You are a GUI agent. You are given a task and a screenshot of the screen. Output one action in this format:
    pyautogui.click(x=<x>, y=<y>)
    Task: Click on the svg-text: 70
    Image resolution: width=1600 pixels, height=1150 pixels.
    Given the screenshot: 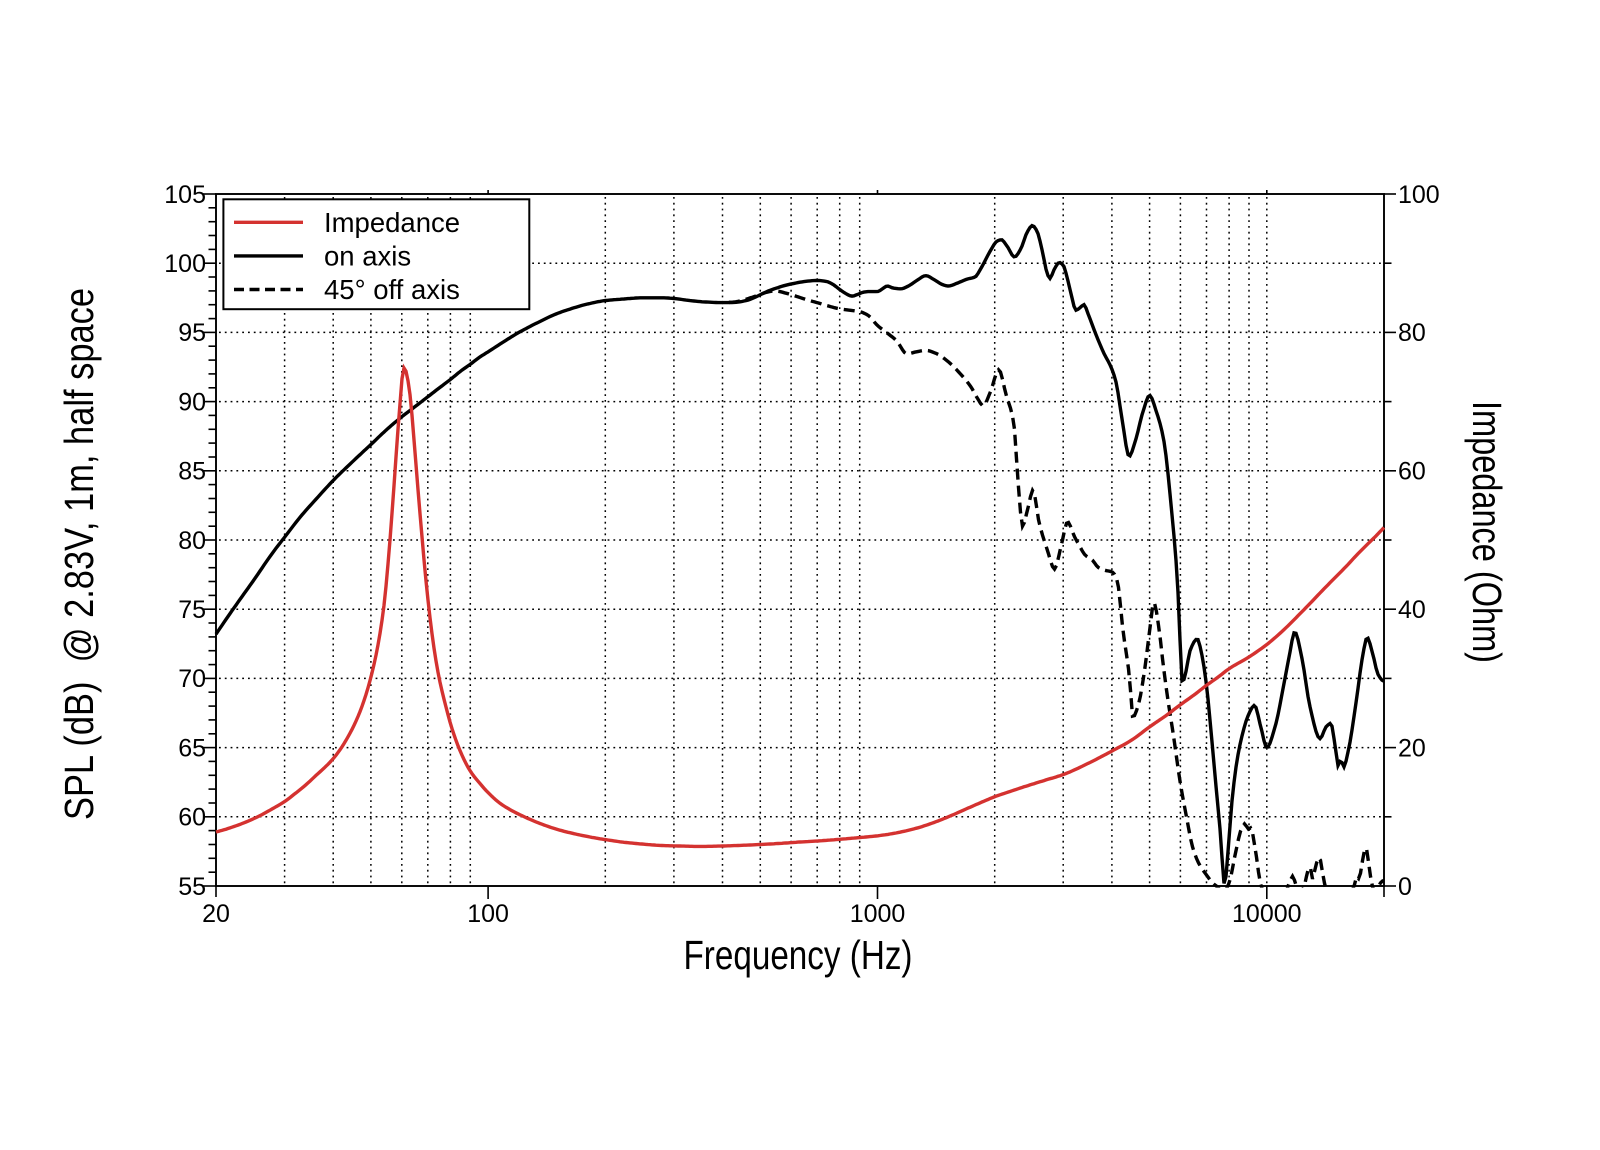 What is the action you would take?
    pyautogui.click(x=192, y=679)
    